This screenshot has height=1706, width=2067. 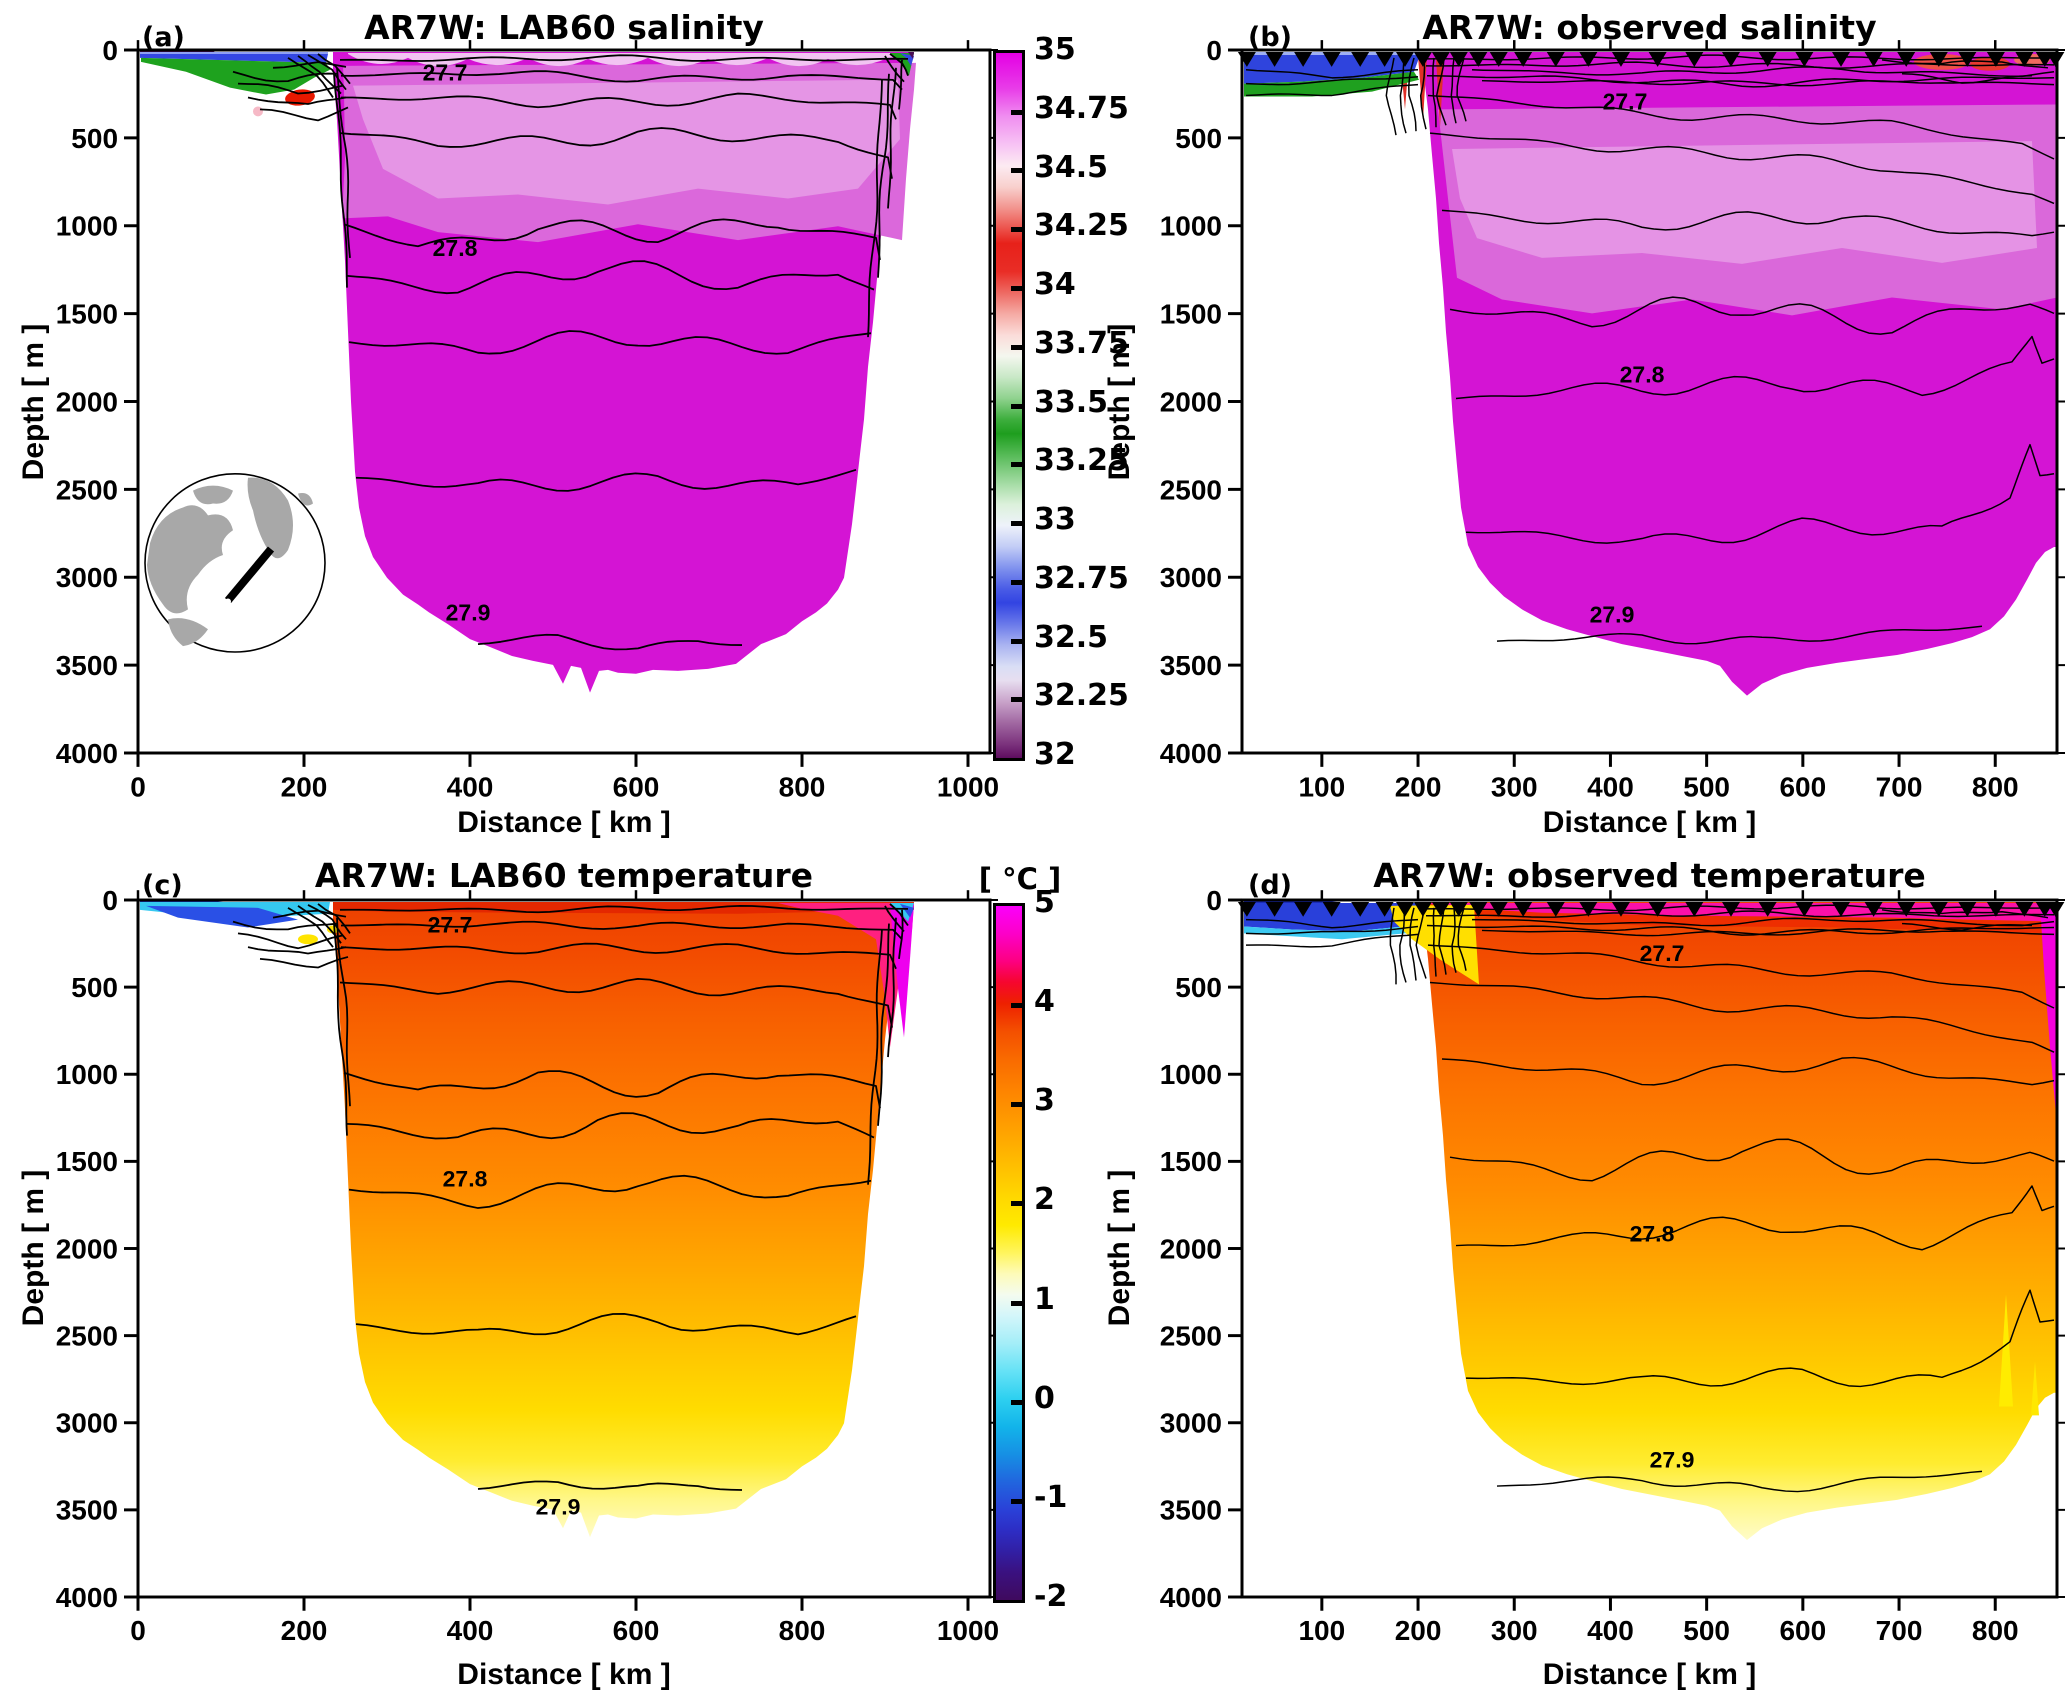 I want to click on colorbar-tick-label: 33.75, so click(x=1081, y=343).